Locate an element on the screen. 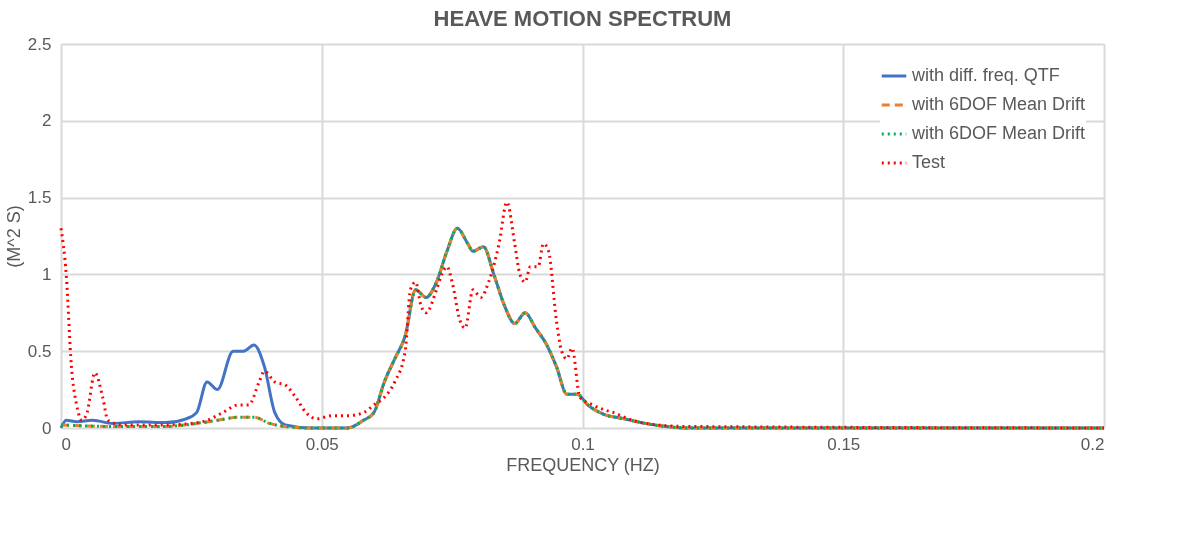  x-tick-label: 0 is located at coordinates (66, 444).